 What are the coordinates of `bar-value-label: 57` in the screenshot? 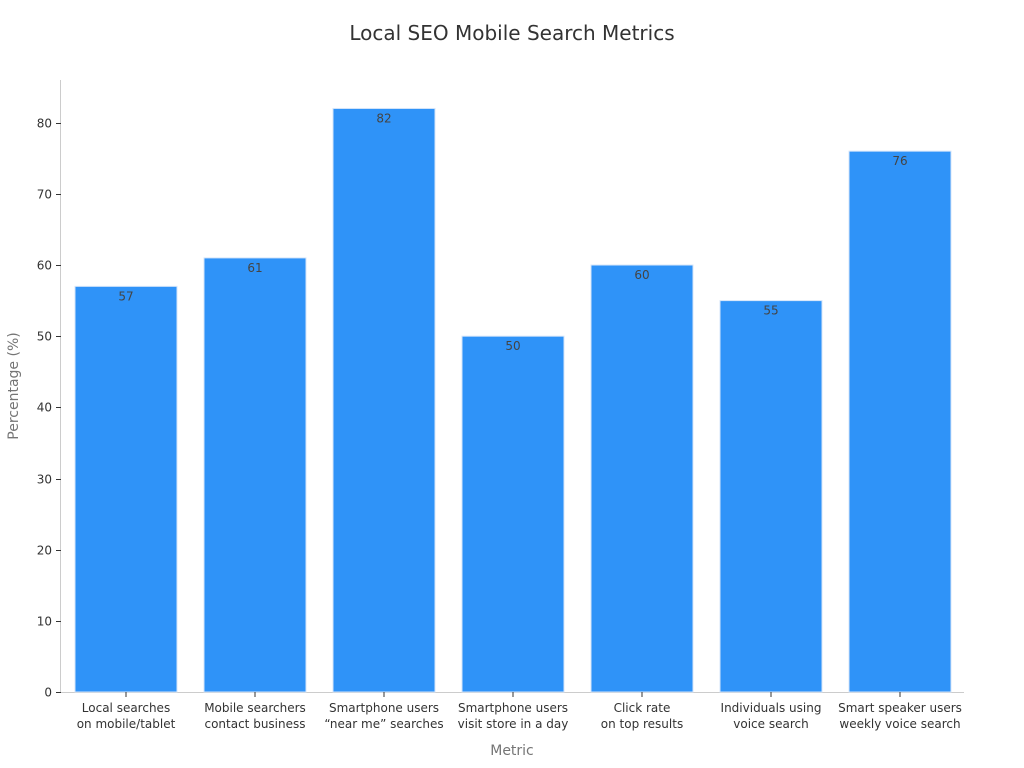 It's located at (125, 296).